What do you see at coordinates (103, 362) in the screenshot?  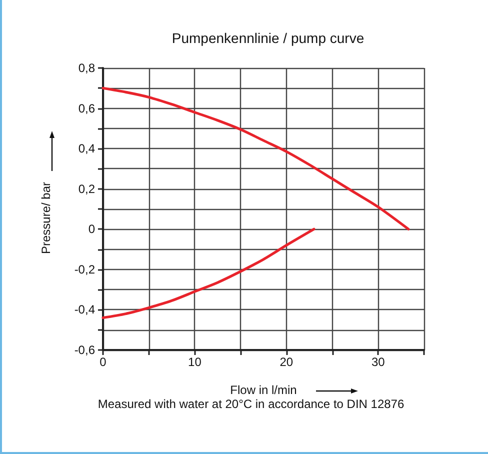 I see `x-tick-label: 0` at bounding box center [103, 362].